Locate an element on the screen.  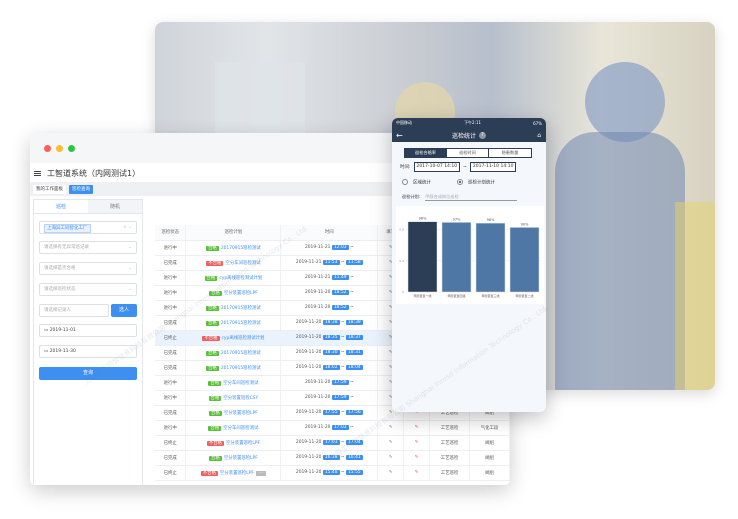
screen-title: 巡检统计 is located at coordinates (463, 136).